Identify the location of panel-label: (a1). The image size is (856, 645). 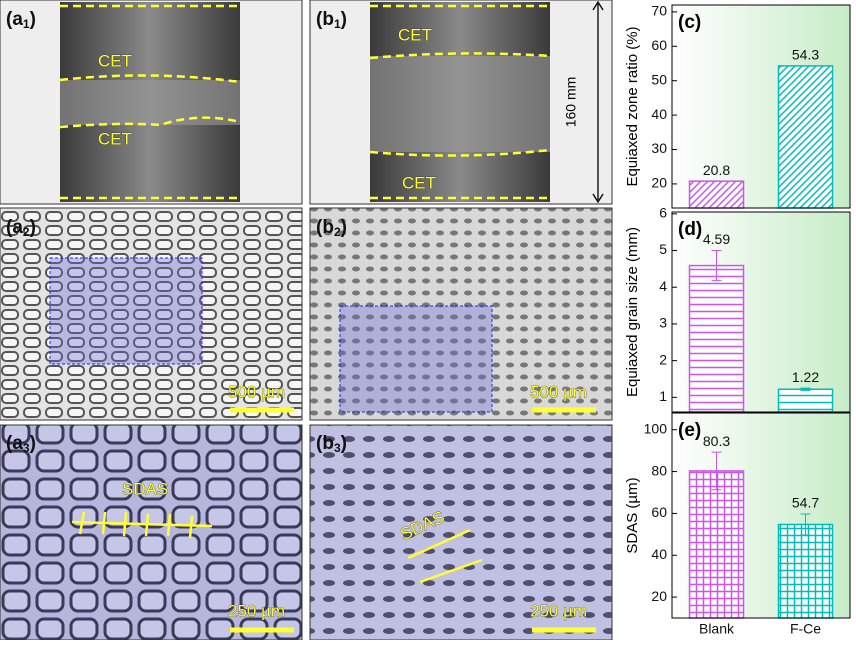
(21, 20).